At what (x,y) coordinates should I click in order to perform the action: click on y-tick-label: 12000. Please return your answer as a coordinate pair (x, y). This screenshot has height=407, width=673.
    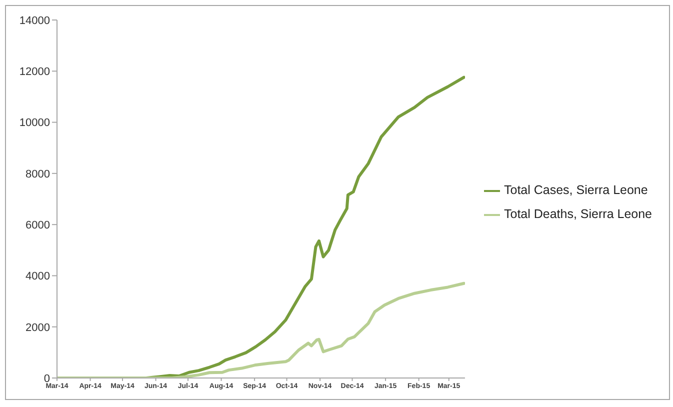
    Looking at the image, I should click on (34, 72).